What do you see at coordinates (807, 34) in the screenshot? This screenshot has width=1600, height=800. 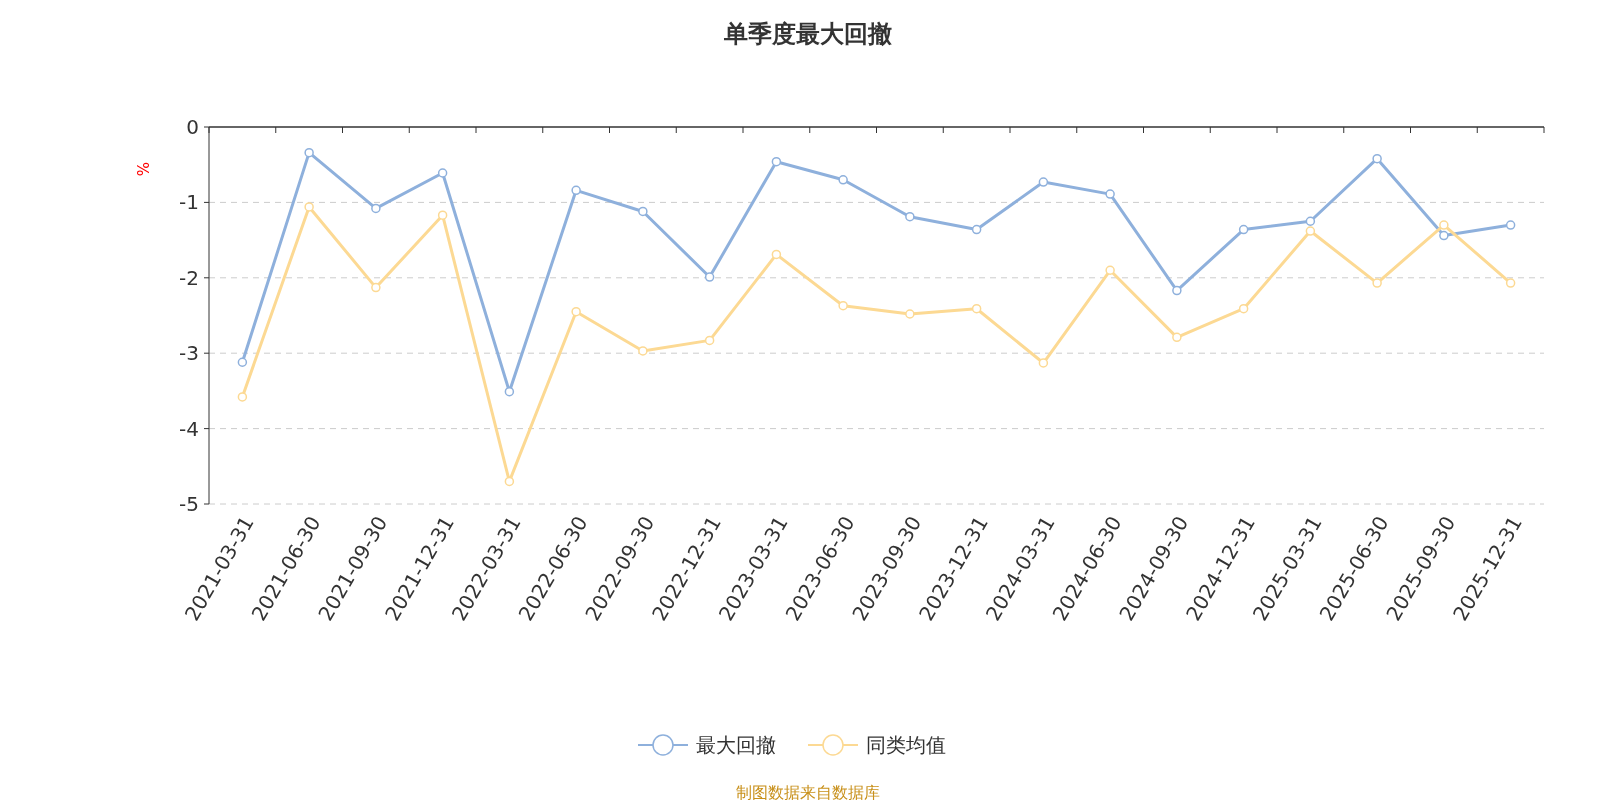 I see `chart-title: 单季度最大回撤` at bounding box center [807, 34].